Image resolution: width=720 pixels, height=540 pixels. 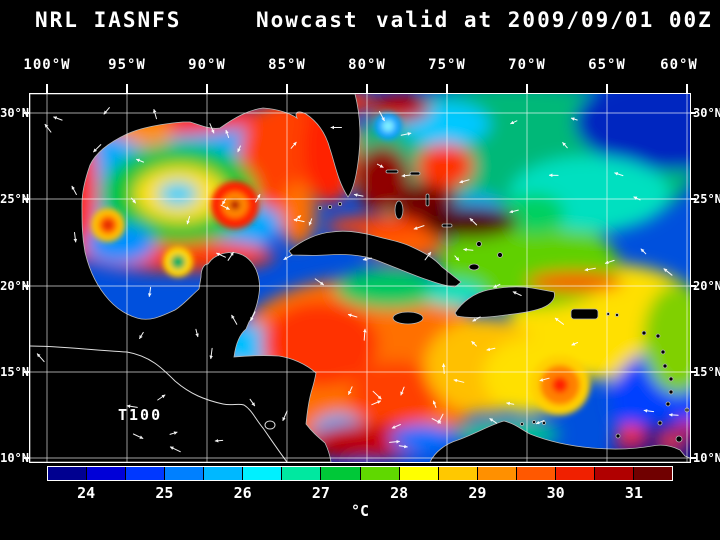 What do you see at coordinates (360, 511) in the screenshot?
I see `colorbar-unit-label: °C` at bounding box center [360, 511].